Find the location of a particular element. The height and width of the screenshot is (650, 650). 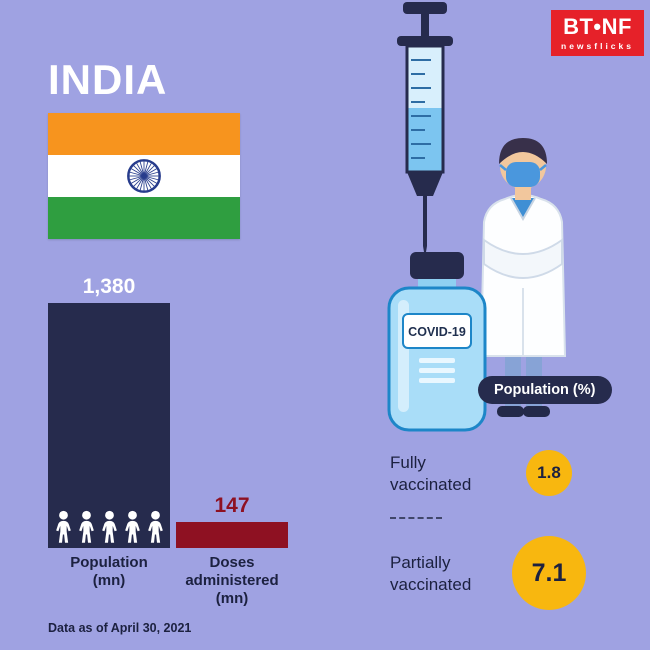

dashed-divider is located at coordinates (416, 518).